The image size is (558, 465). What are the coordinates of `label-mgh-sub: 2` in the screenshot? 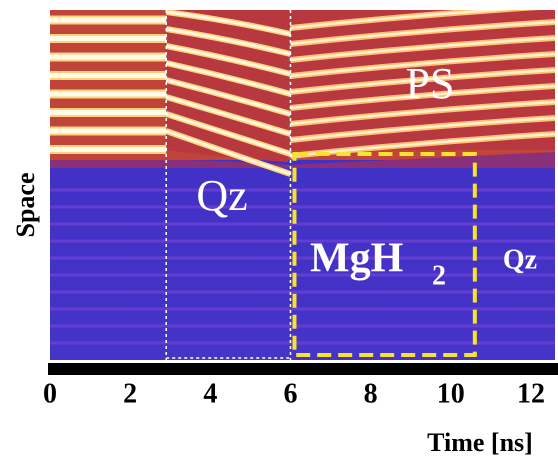 It's located at (439, 275).